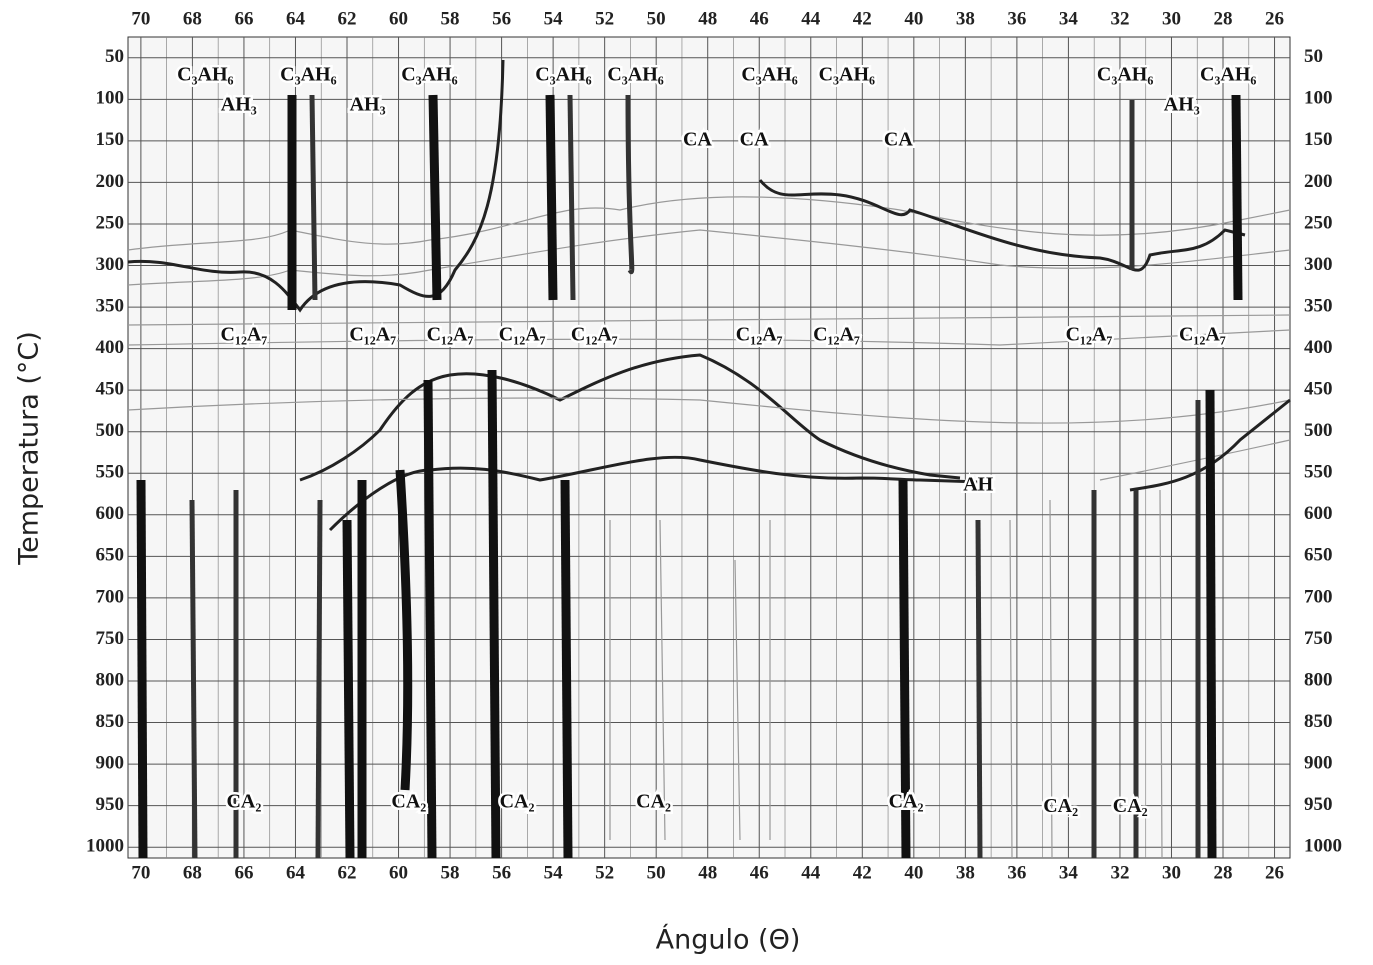 This screenshot has height=965, width=1373. Describe the element at coordinates (110, 638) in the screenshot. I see `y-tick-label: 750` at that location.